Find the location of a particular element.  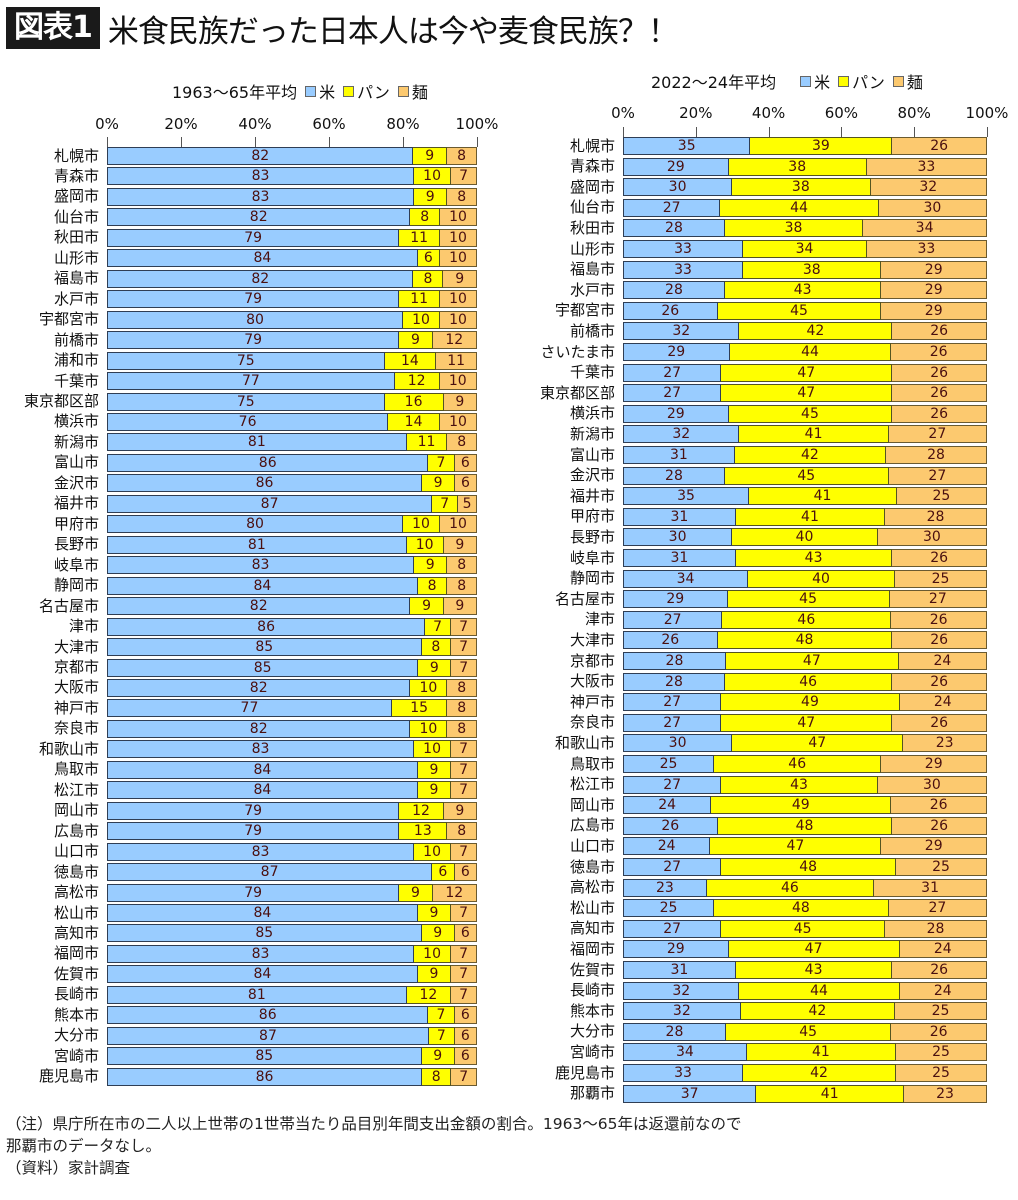

bar-segment-rice: 77 is located at coordinates (249, 708).